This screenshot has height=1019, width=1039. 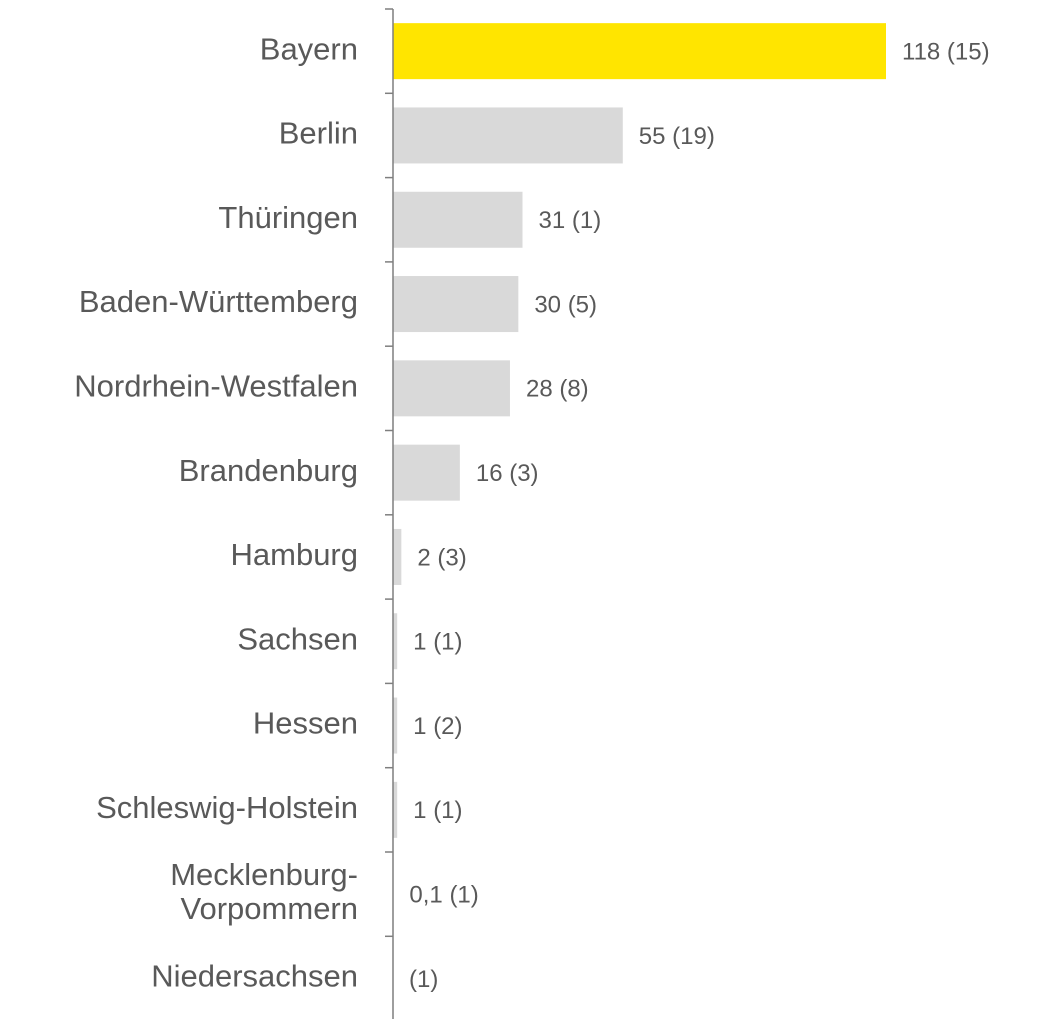 I want to click on value-label: 28 (8), so click(x=557, y=389).